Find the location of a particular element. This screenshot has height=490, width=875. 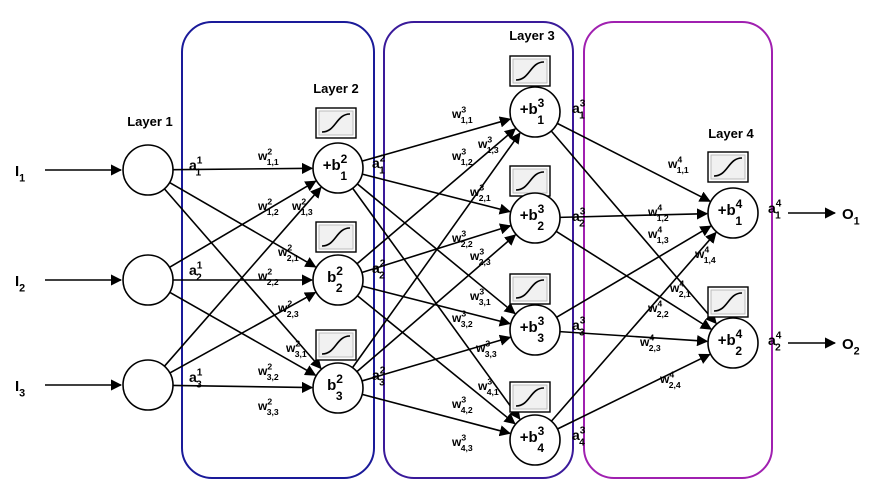

layer-3-node-1-label: +b3 1 is located at coordinates (532, 111).